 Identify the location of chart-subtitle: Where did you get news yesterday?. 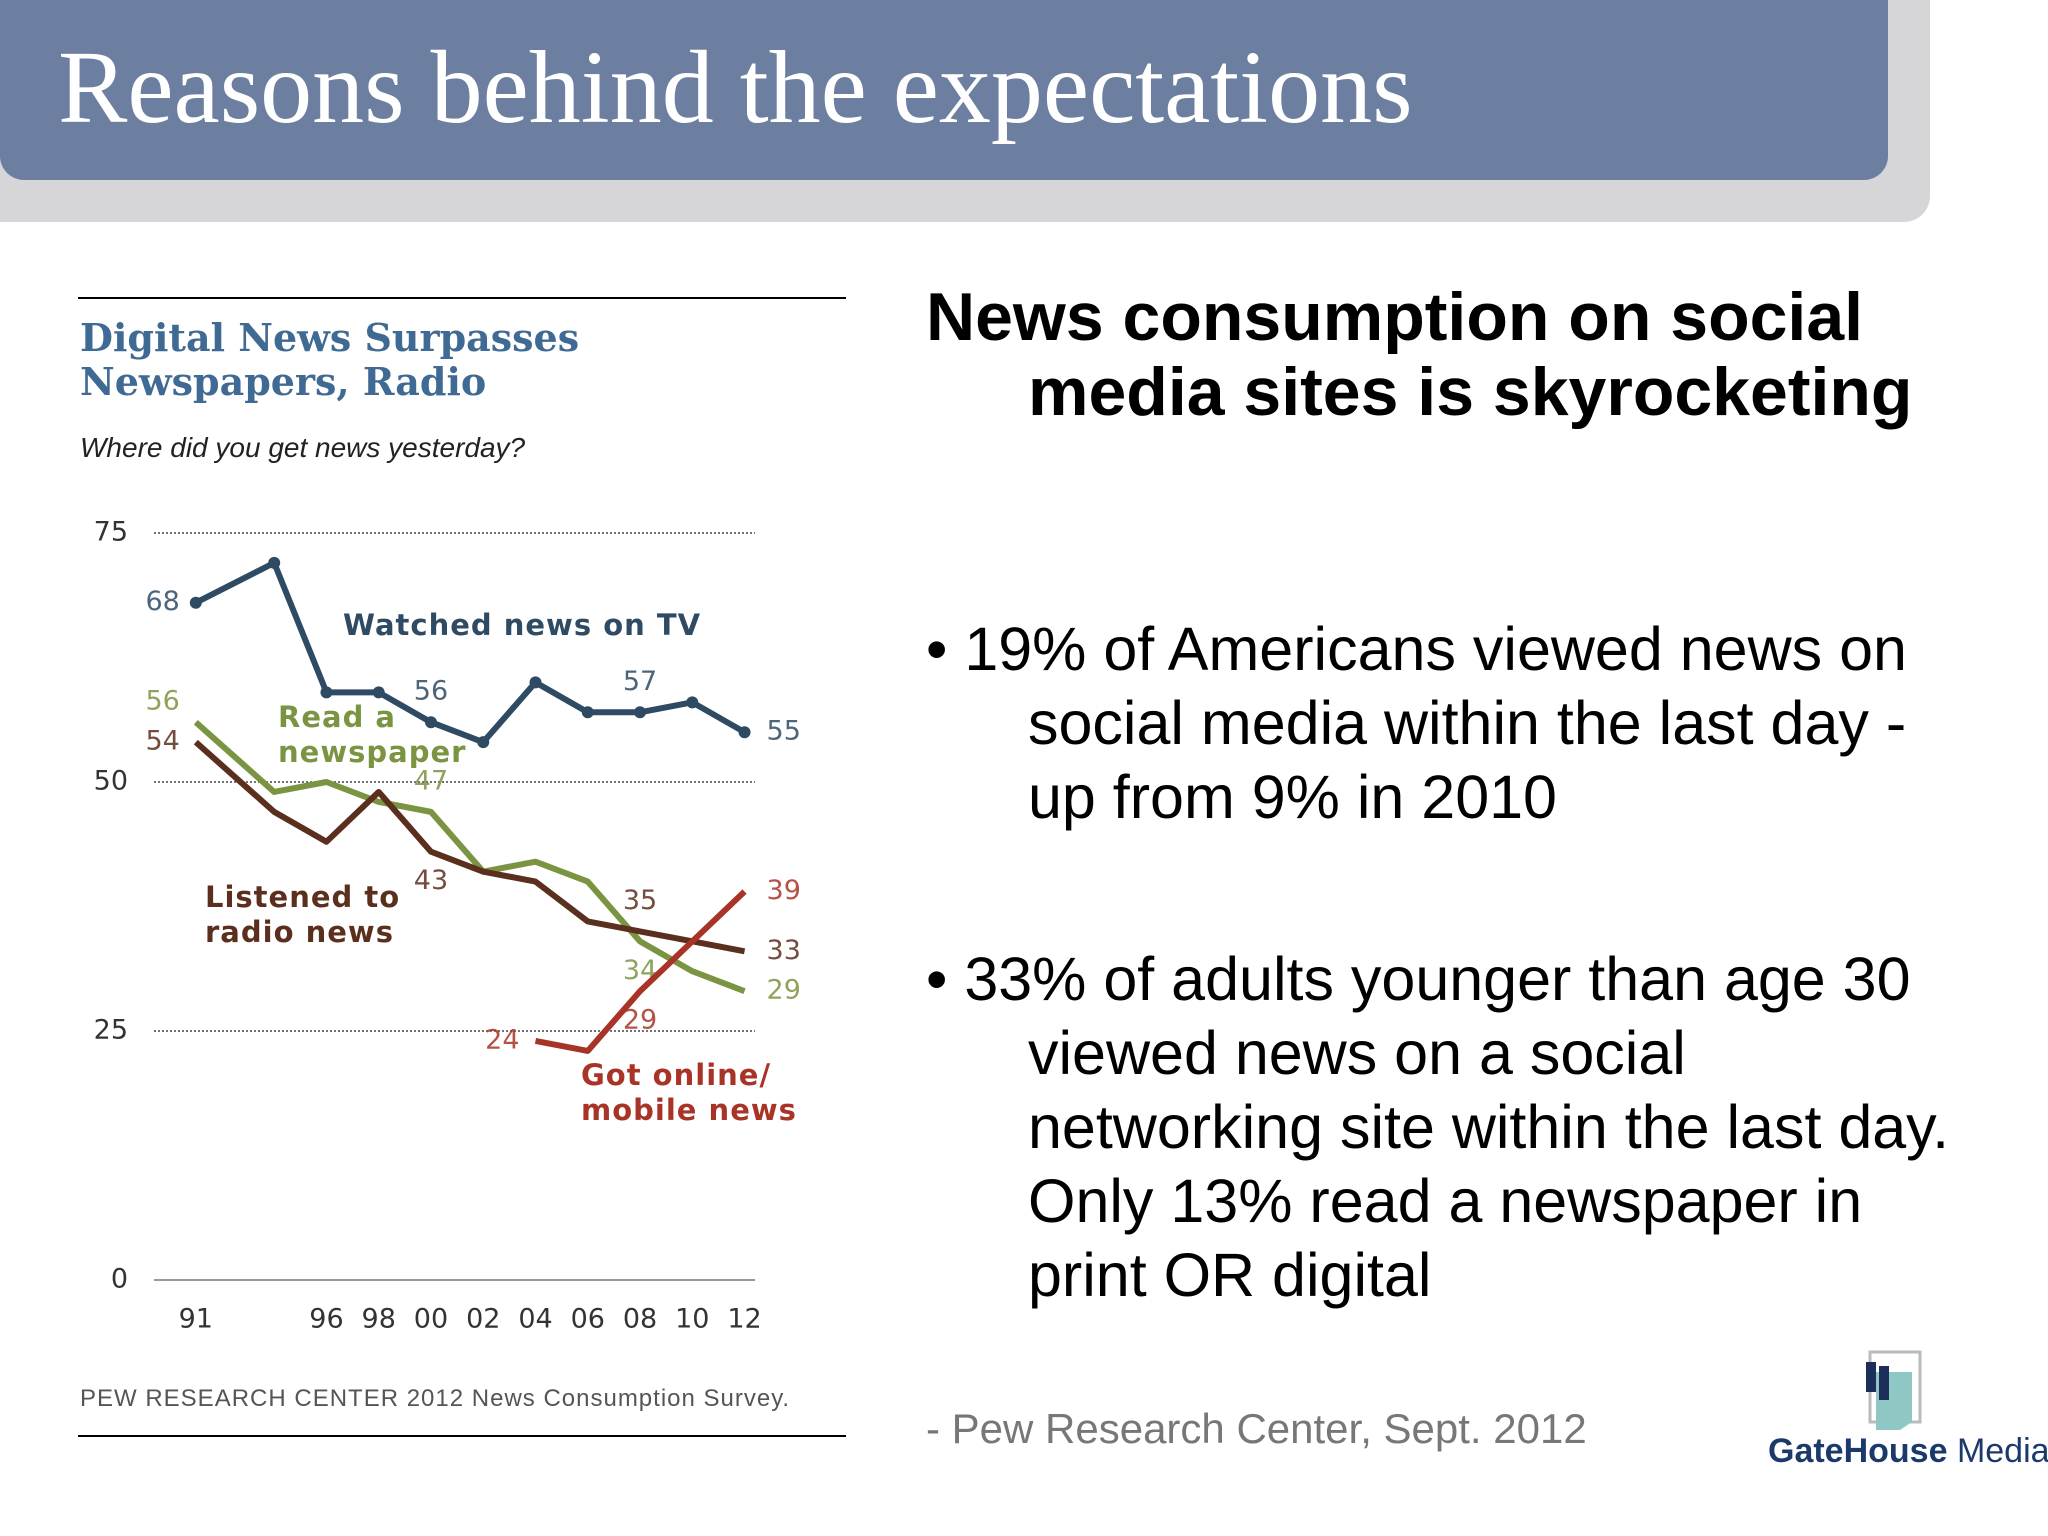
(303, 447).